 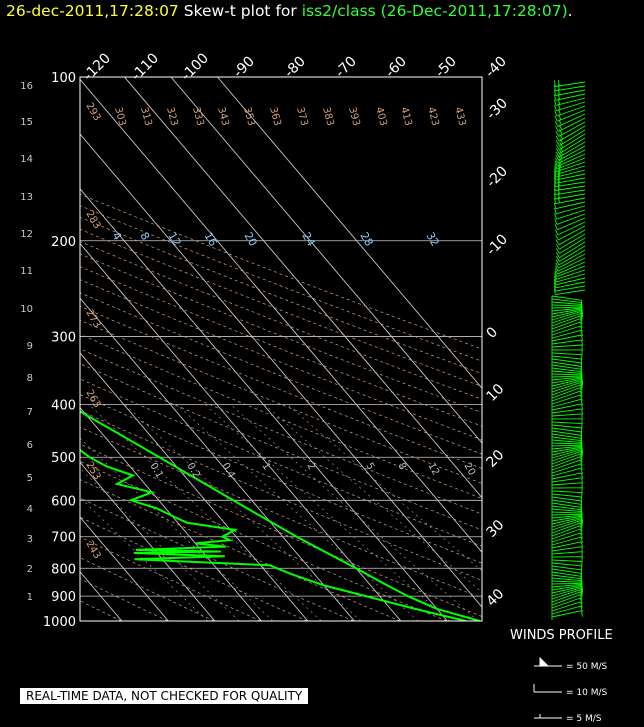 I want to click on mixing-ratio-label: 20, so click(x=469, y=469).